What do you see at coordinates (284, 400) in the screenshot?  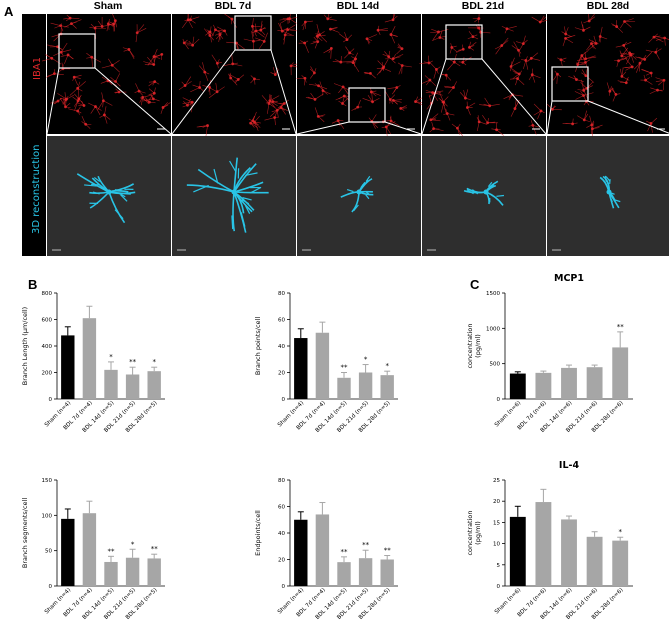 I see `y-tick-label: 0` at bounding box center [284, 400].